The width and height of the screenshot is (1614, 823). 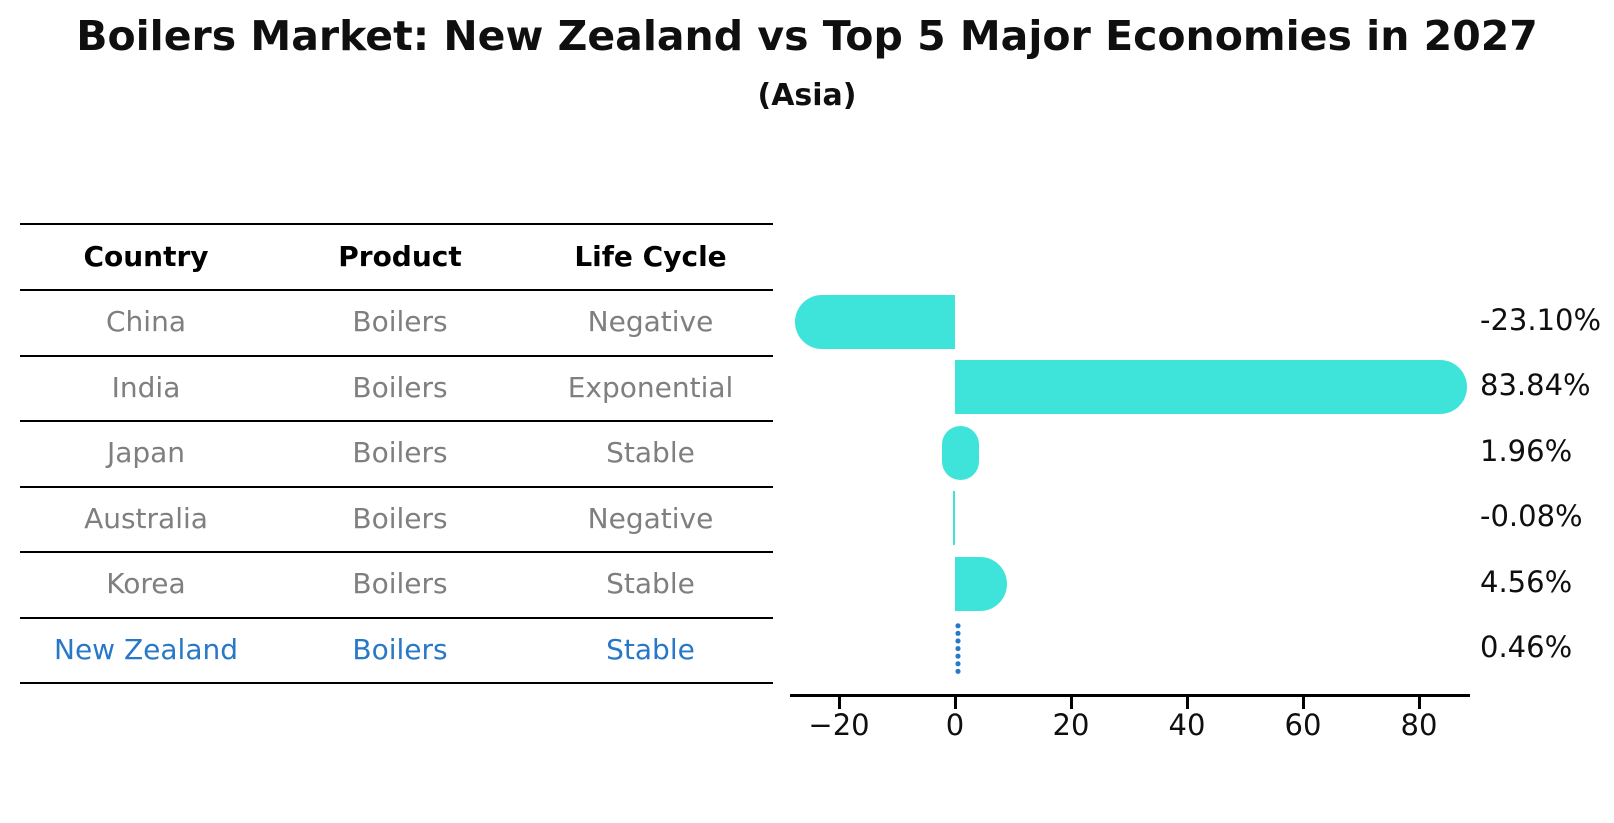 I want to click on table-header-row: Country Product Life Cycle, so click(x=396, y=256).